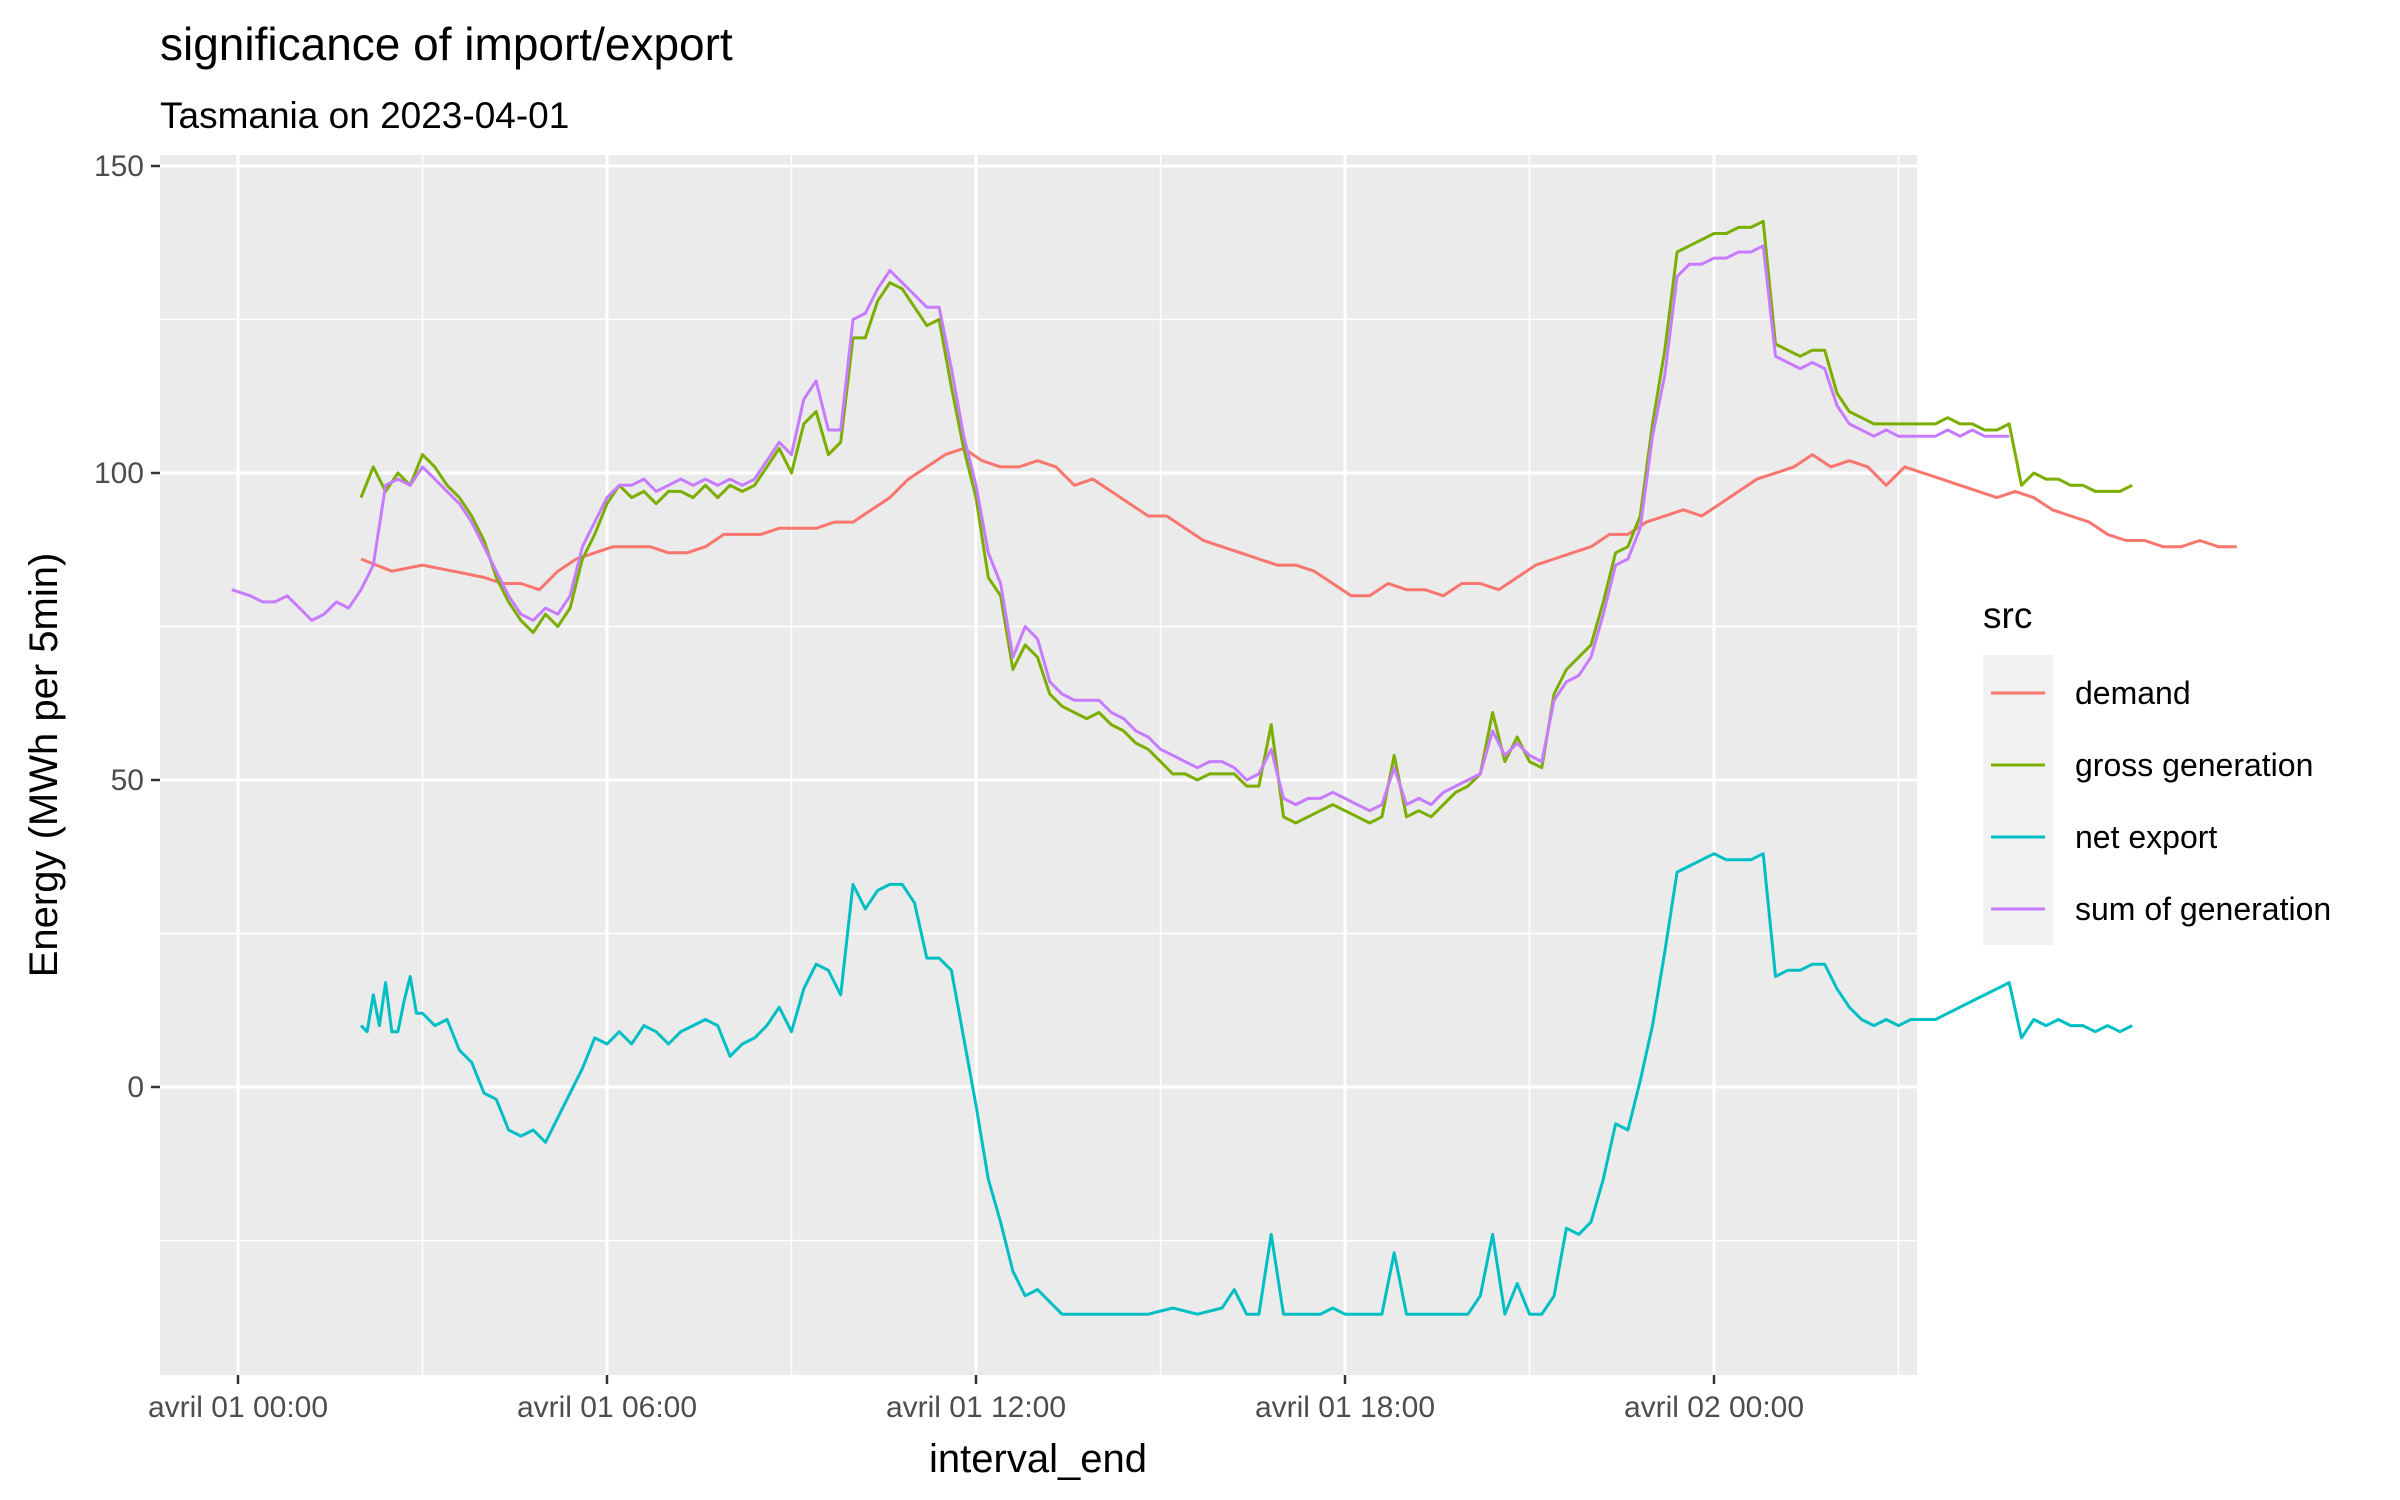  Describe the element at coordinates (1038, 1459) in the screenshot. I see `x-axis-title: interval_end` at that location.